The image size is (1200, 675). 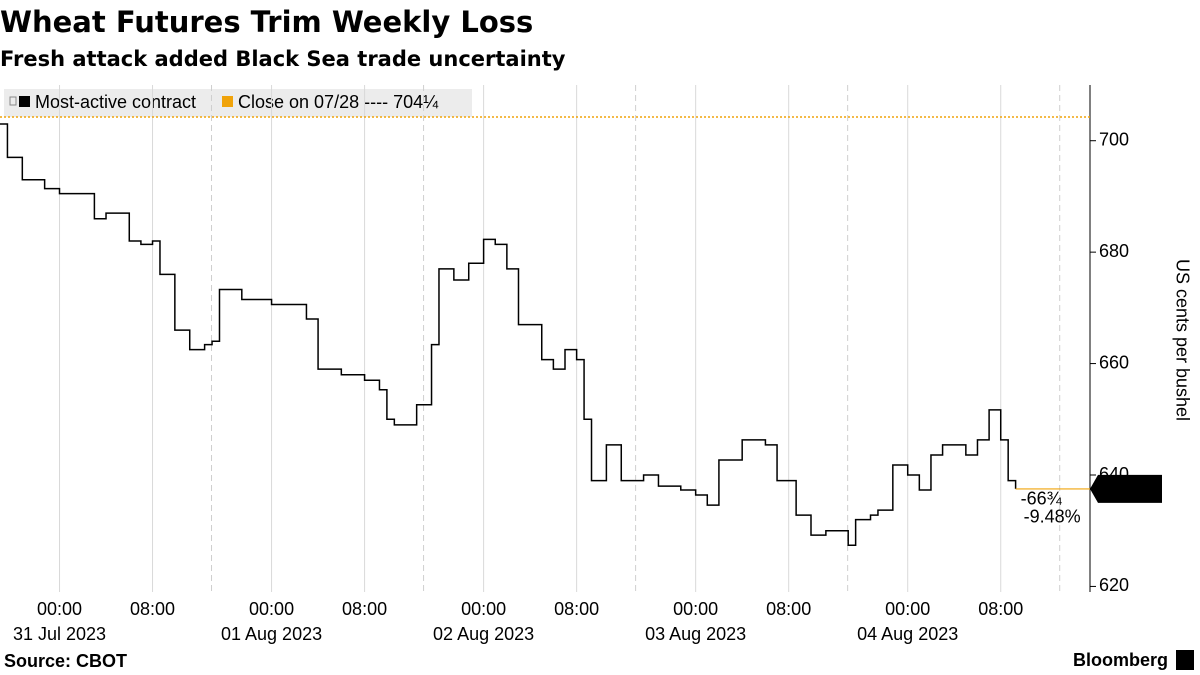 What do you see at coordinates (1042, 499) in the screenshot?
I see `change-label: -66¾` at bounding box center [1042, 499].